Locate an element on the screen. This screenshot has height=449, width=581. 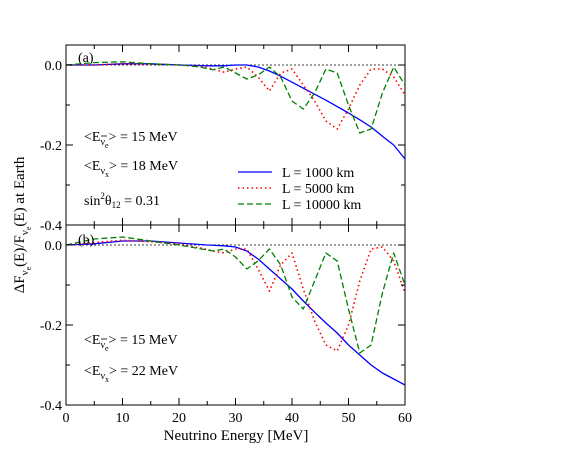
panel-a-label: (a) is located at coordinates (86, 58).